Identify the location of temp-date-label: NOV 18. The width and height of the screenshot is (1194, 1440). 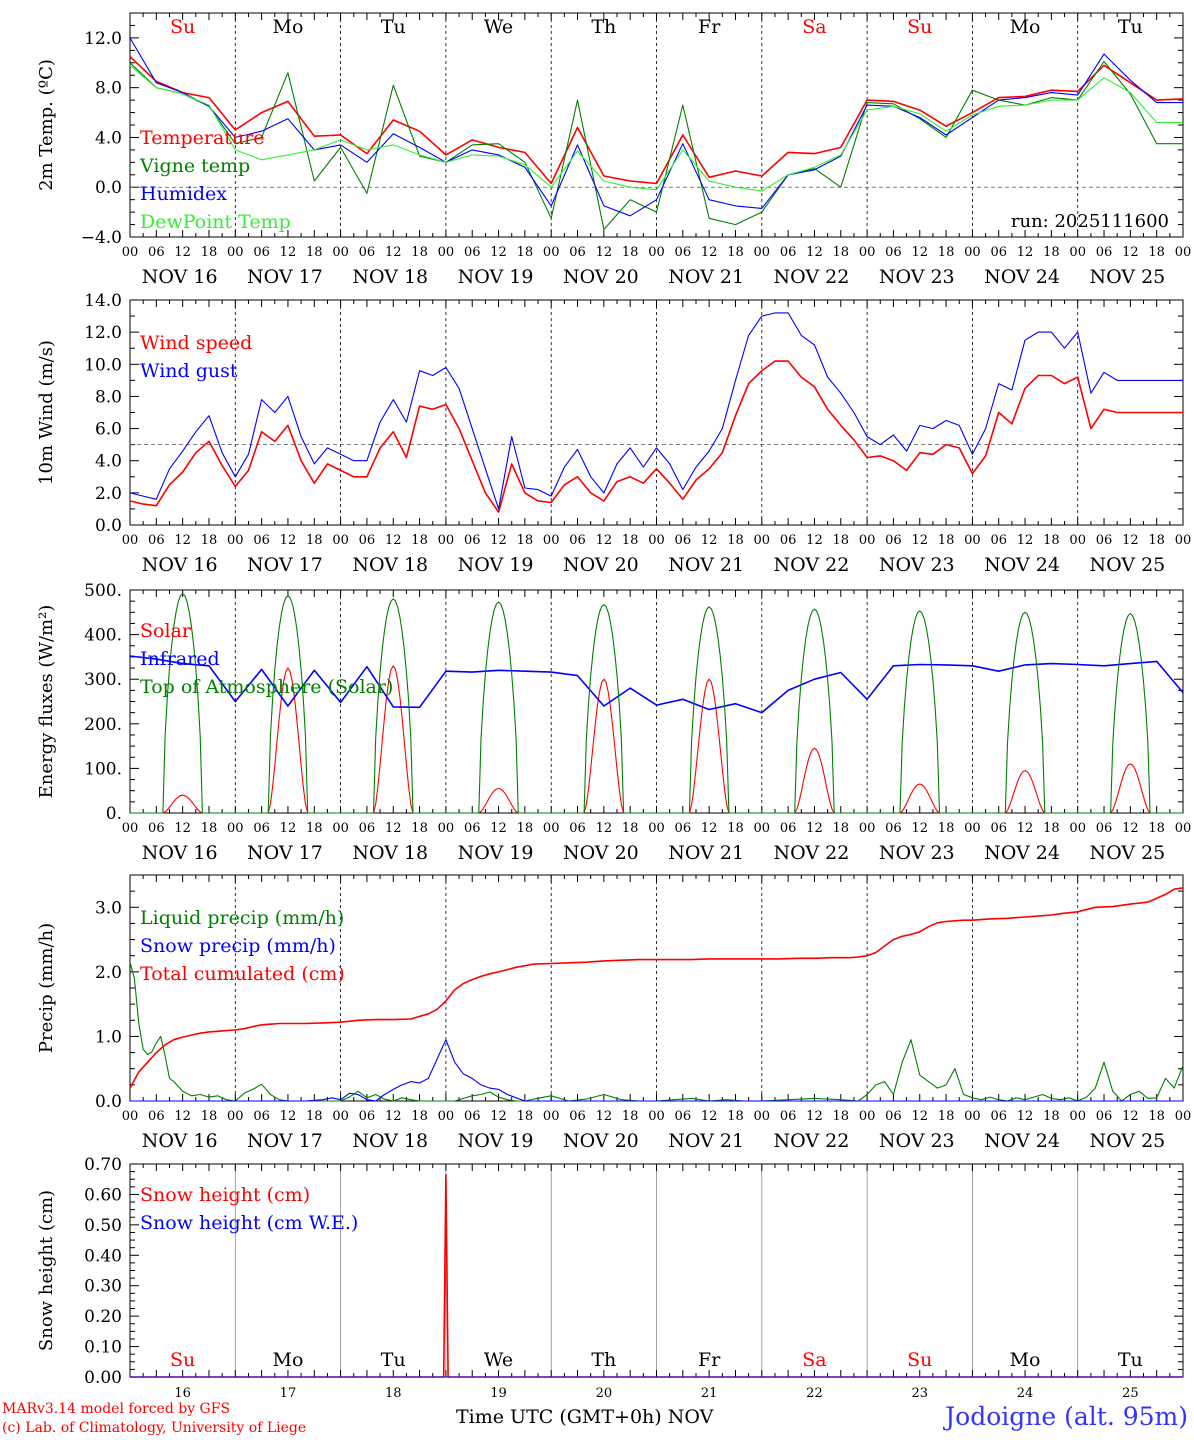
(390, 277).